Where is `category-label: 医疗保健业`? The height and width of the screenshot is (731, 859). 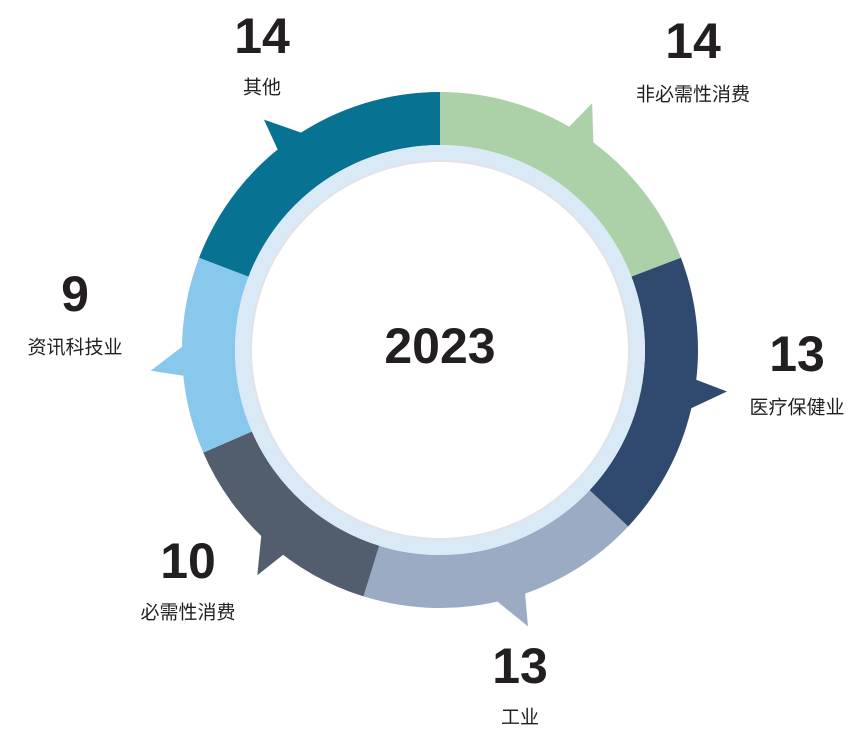
category-label: 医疗保健业 is located at coordinates (796, 408).